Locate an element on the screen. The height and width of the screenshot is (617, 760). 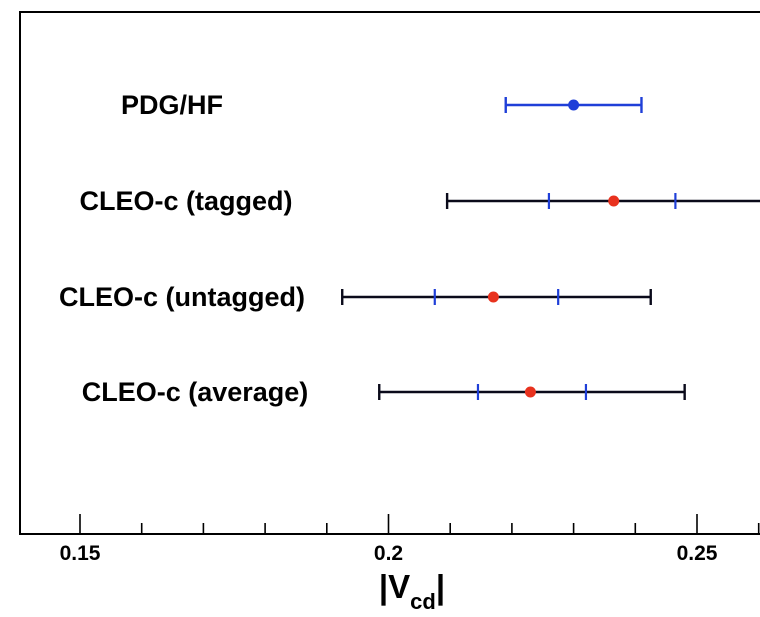
tick-label: 0.15 is located at coordinates (80, 553).